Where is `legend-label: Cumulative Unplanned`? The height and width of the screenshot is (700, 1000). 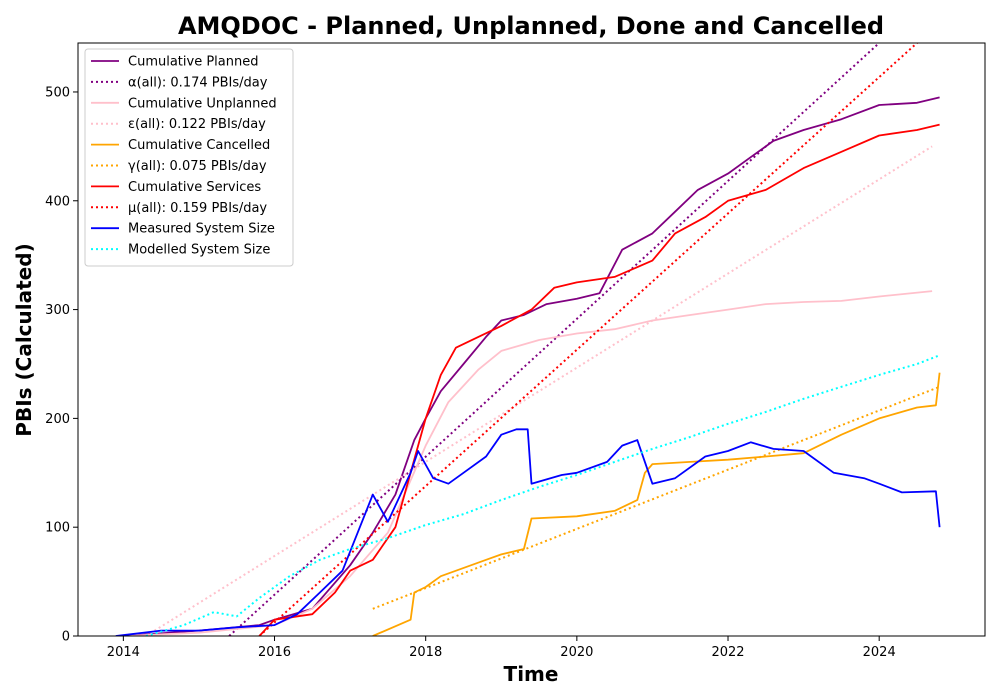 legend-label: Cumulative Unplanned is located at coordinates (202, 103).